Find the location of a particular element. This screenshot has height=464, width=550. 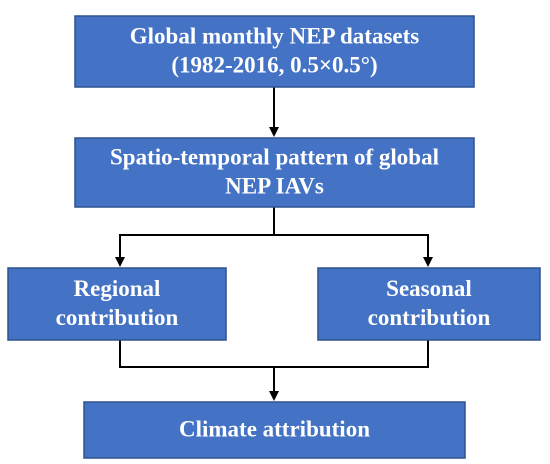

box-label: Regional is located at coordinates (117, 288).